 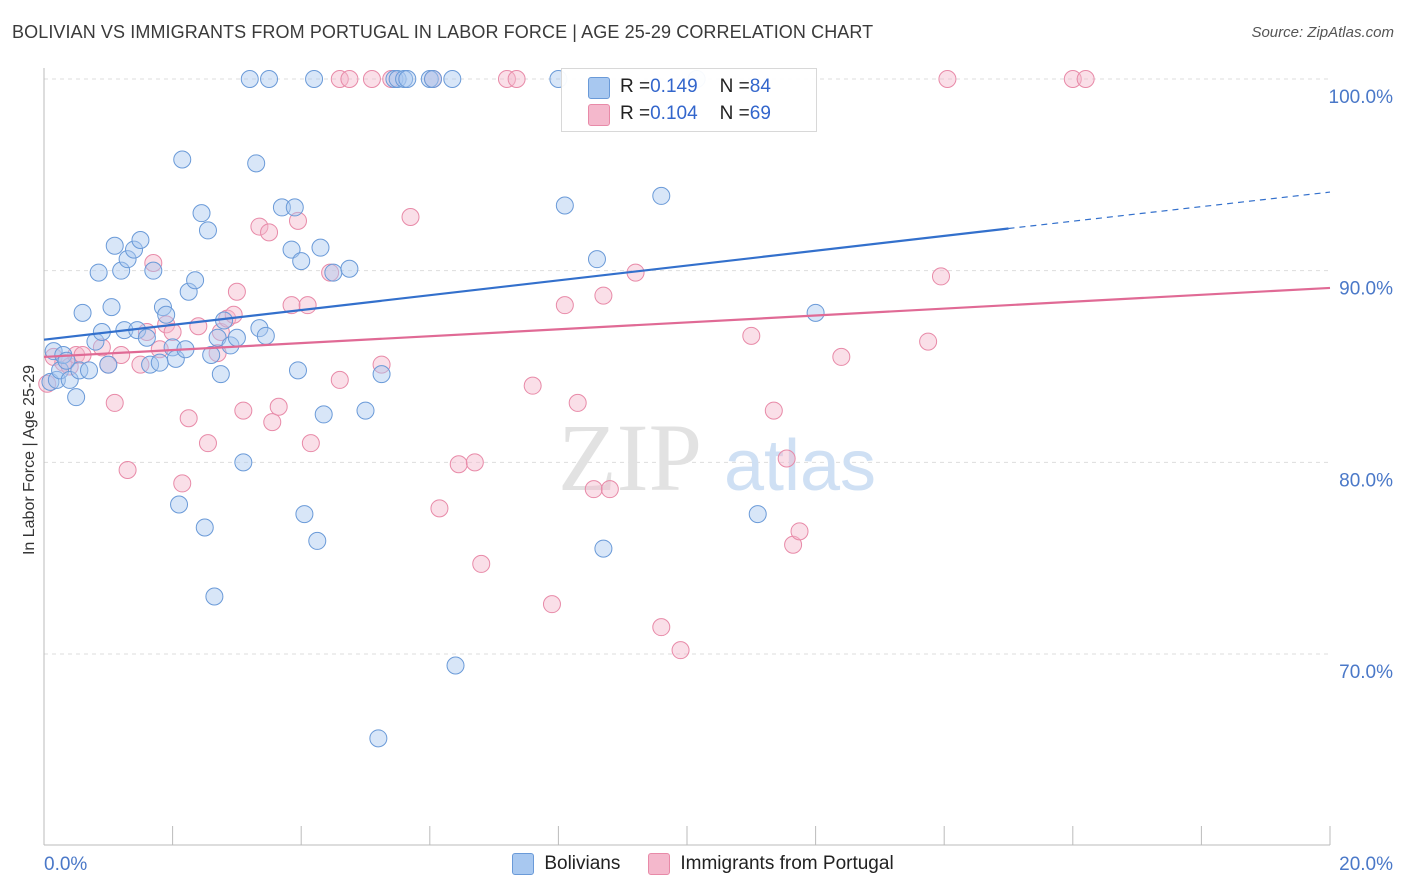 I want to click on n-value: 69, so click(x=760, y=113).